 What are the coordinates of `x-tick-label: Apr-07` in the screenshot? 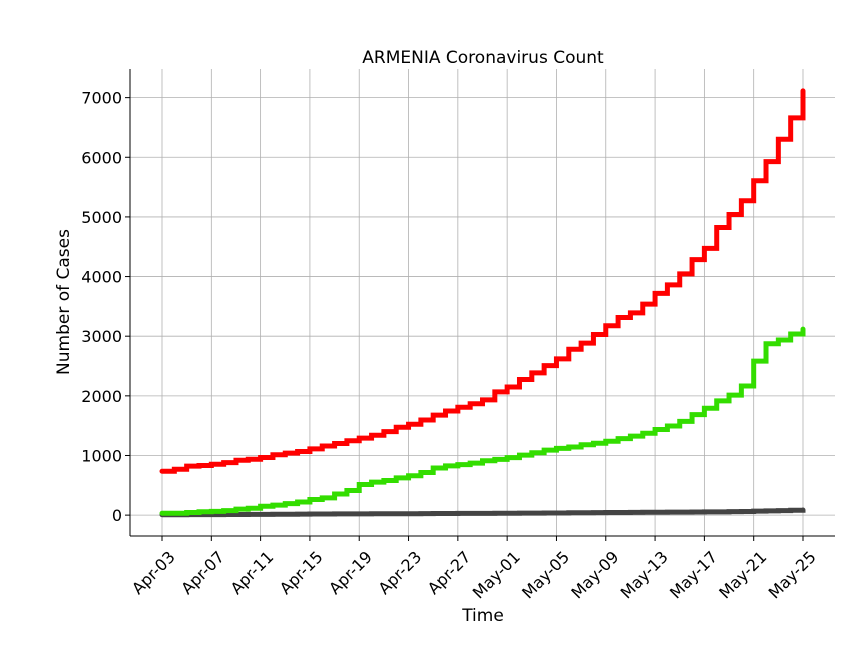 It's located at (202, 572).